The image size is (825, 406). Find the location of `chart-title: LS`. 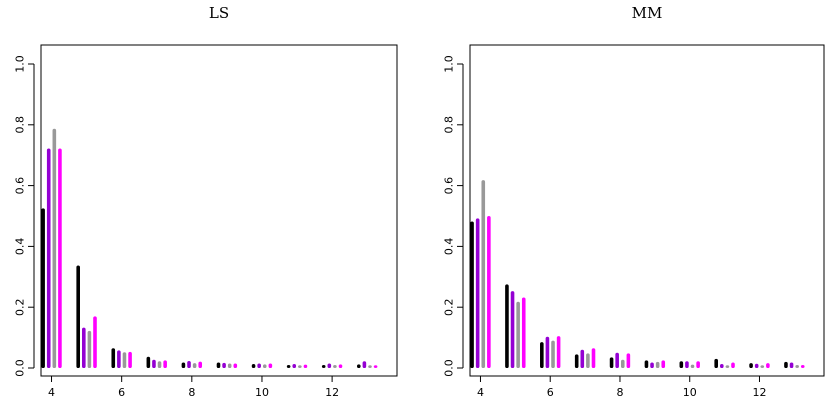

chart-title: LS is located at coordinates (219, 13).